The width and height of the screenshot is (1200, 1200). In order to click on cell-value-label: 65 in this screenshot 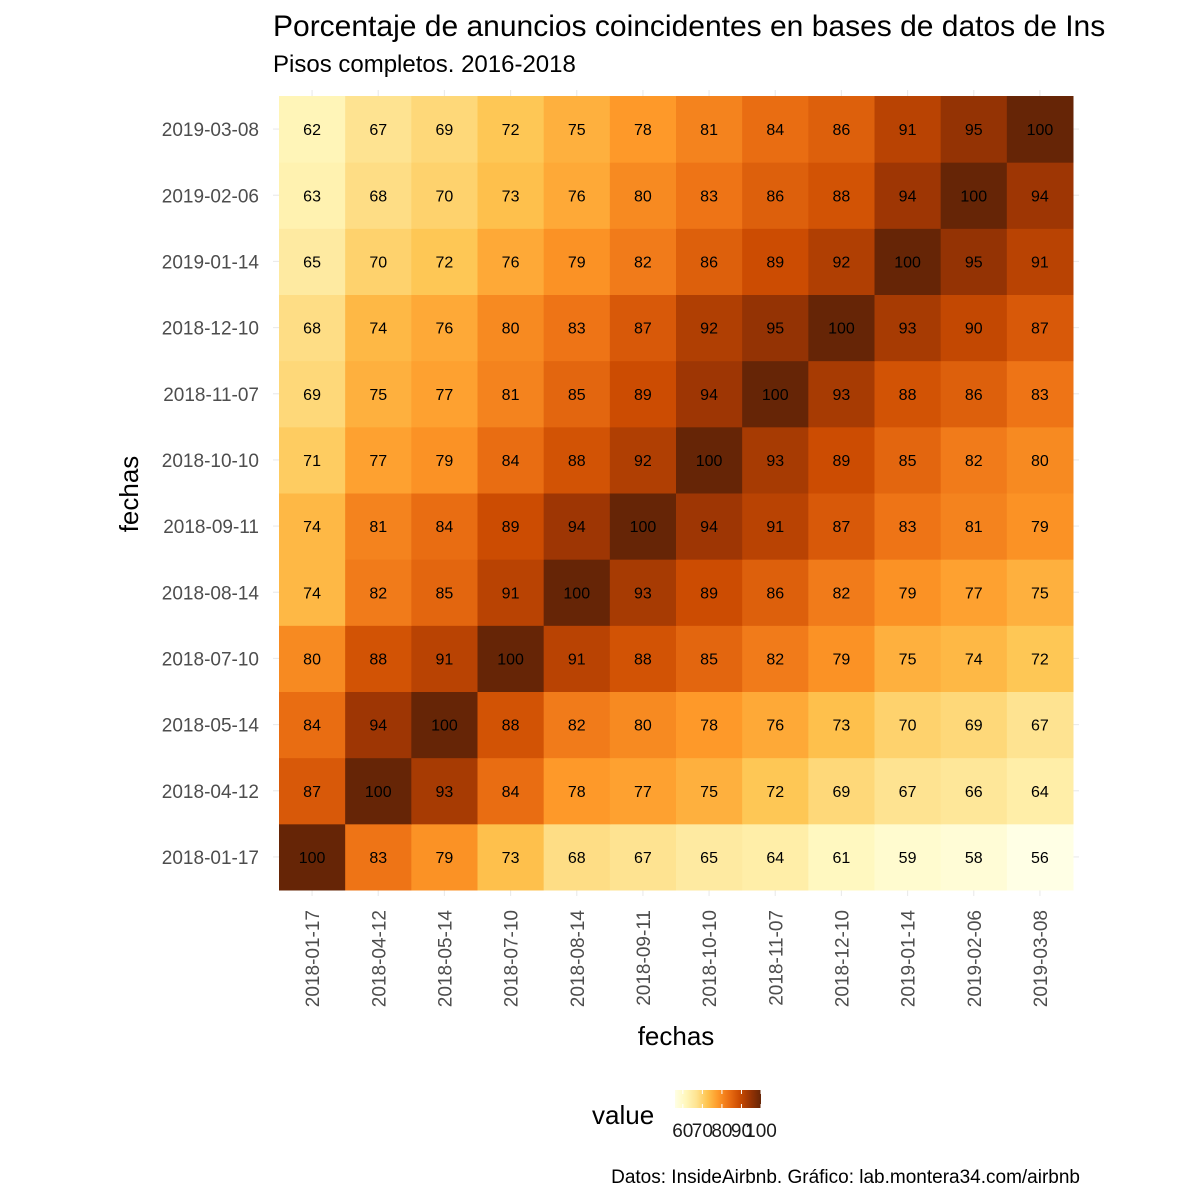, I will do `click(709, 858)`.